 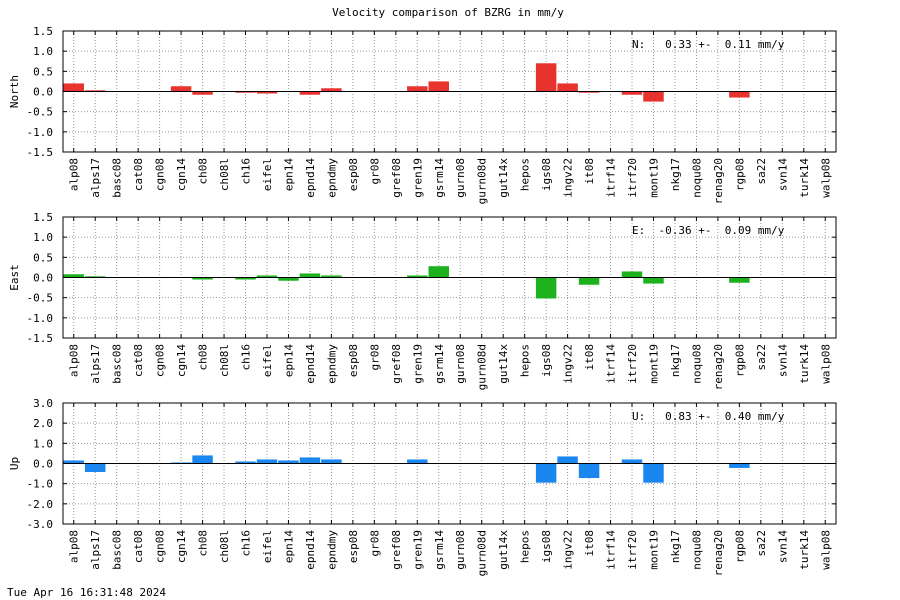 I want to click on x-tick-label: gsrm14, so click(x=439, y=178).